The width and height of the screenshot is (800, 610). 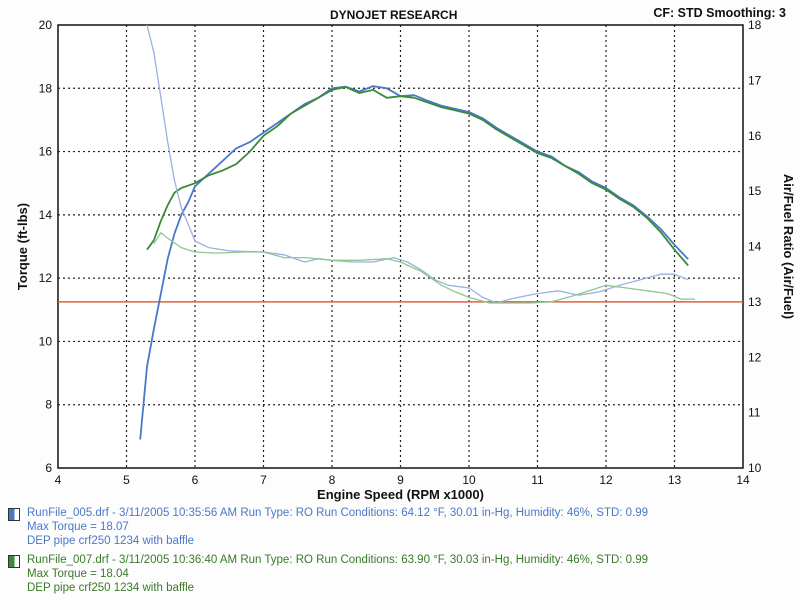 I want to click on afr-line-runfile-007-drf, so click(x=424, y=268).